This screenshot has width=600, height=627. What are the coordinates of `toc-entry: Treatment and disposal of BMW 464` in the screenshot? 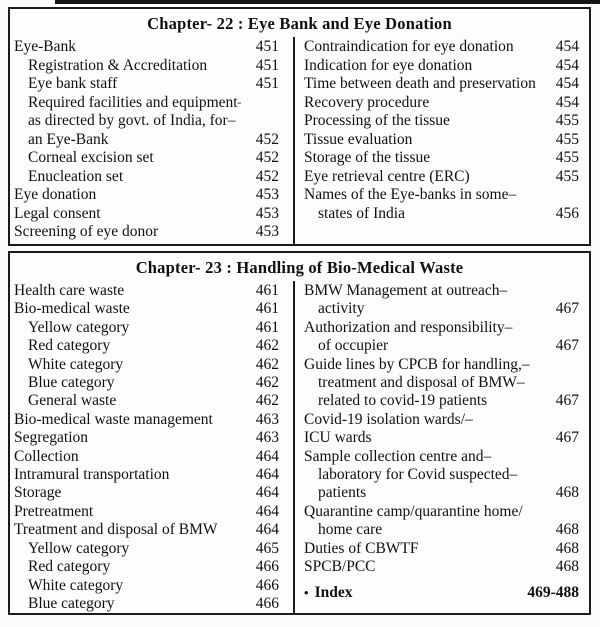 It's located at (146, 530).